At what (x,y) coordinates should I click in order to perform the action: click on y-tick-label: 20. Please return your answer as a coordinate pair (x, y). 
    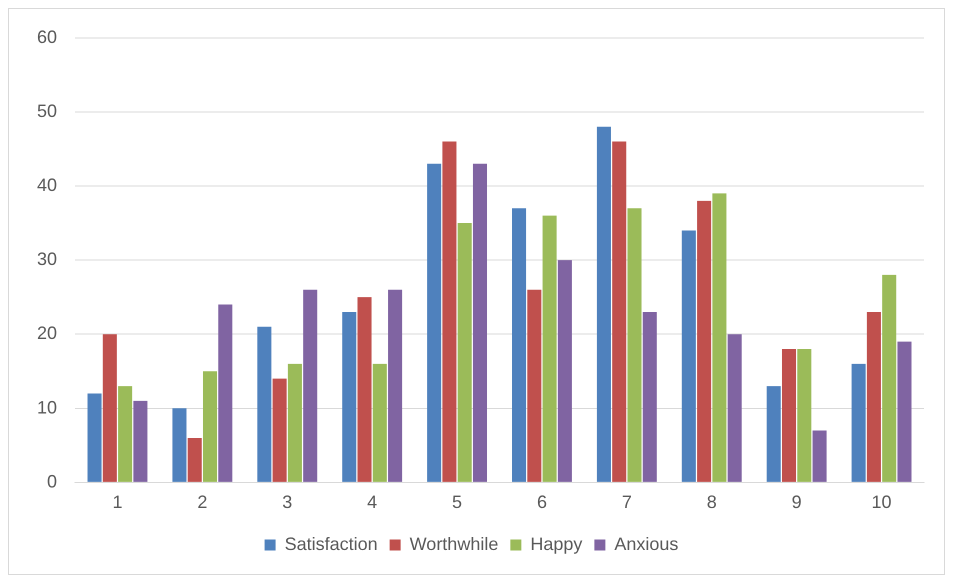
    Looking at the image, I should click on (47, 333).